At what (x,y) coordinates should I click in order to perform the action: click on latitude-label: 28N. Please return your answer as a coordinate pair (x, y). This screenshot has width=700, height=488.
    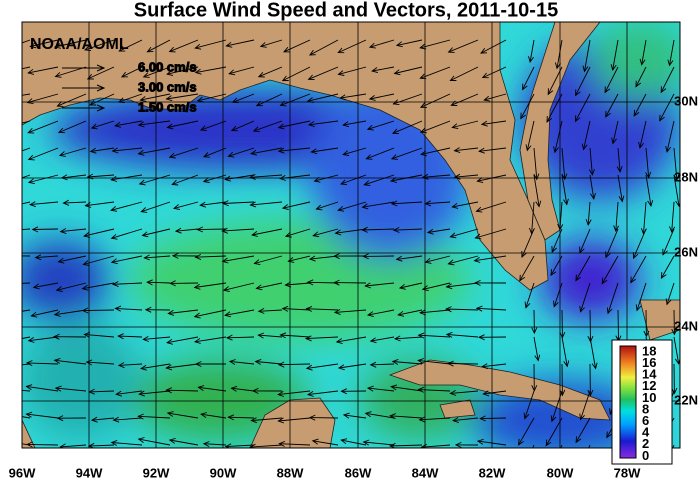
    Looking at the image, I should click on (686, 176).